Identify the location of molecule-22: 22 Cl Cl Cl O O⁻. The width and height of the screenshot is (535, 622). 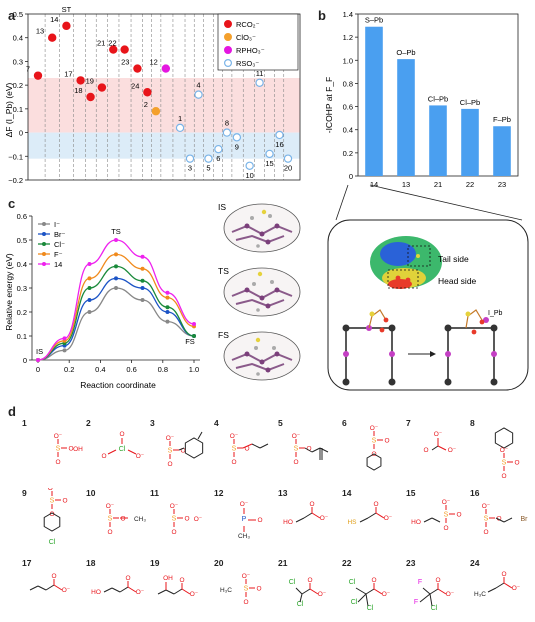
(382, 588).